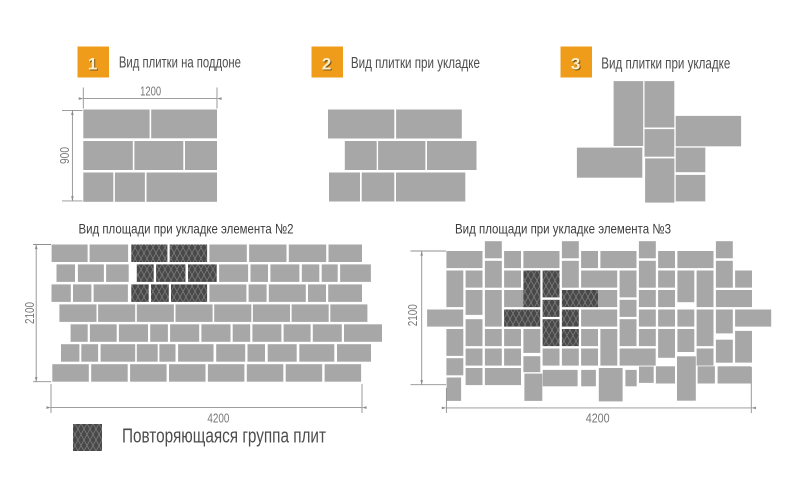  Describe the element at coordinates (180, 63) in the screenshot. I see `svg-text: Вид плитки на поддоне` at that location.